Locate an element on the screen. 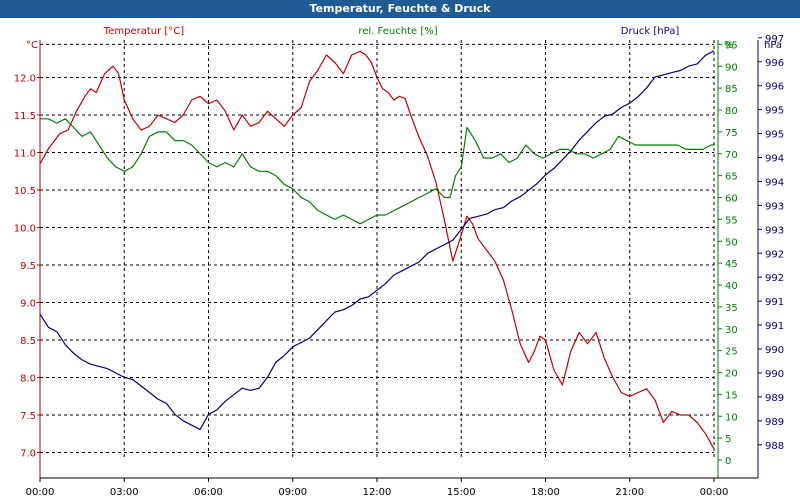  temperature-tick-label: 8.0 is located at coordinates (28, 379).